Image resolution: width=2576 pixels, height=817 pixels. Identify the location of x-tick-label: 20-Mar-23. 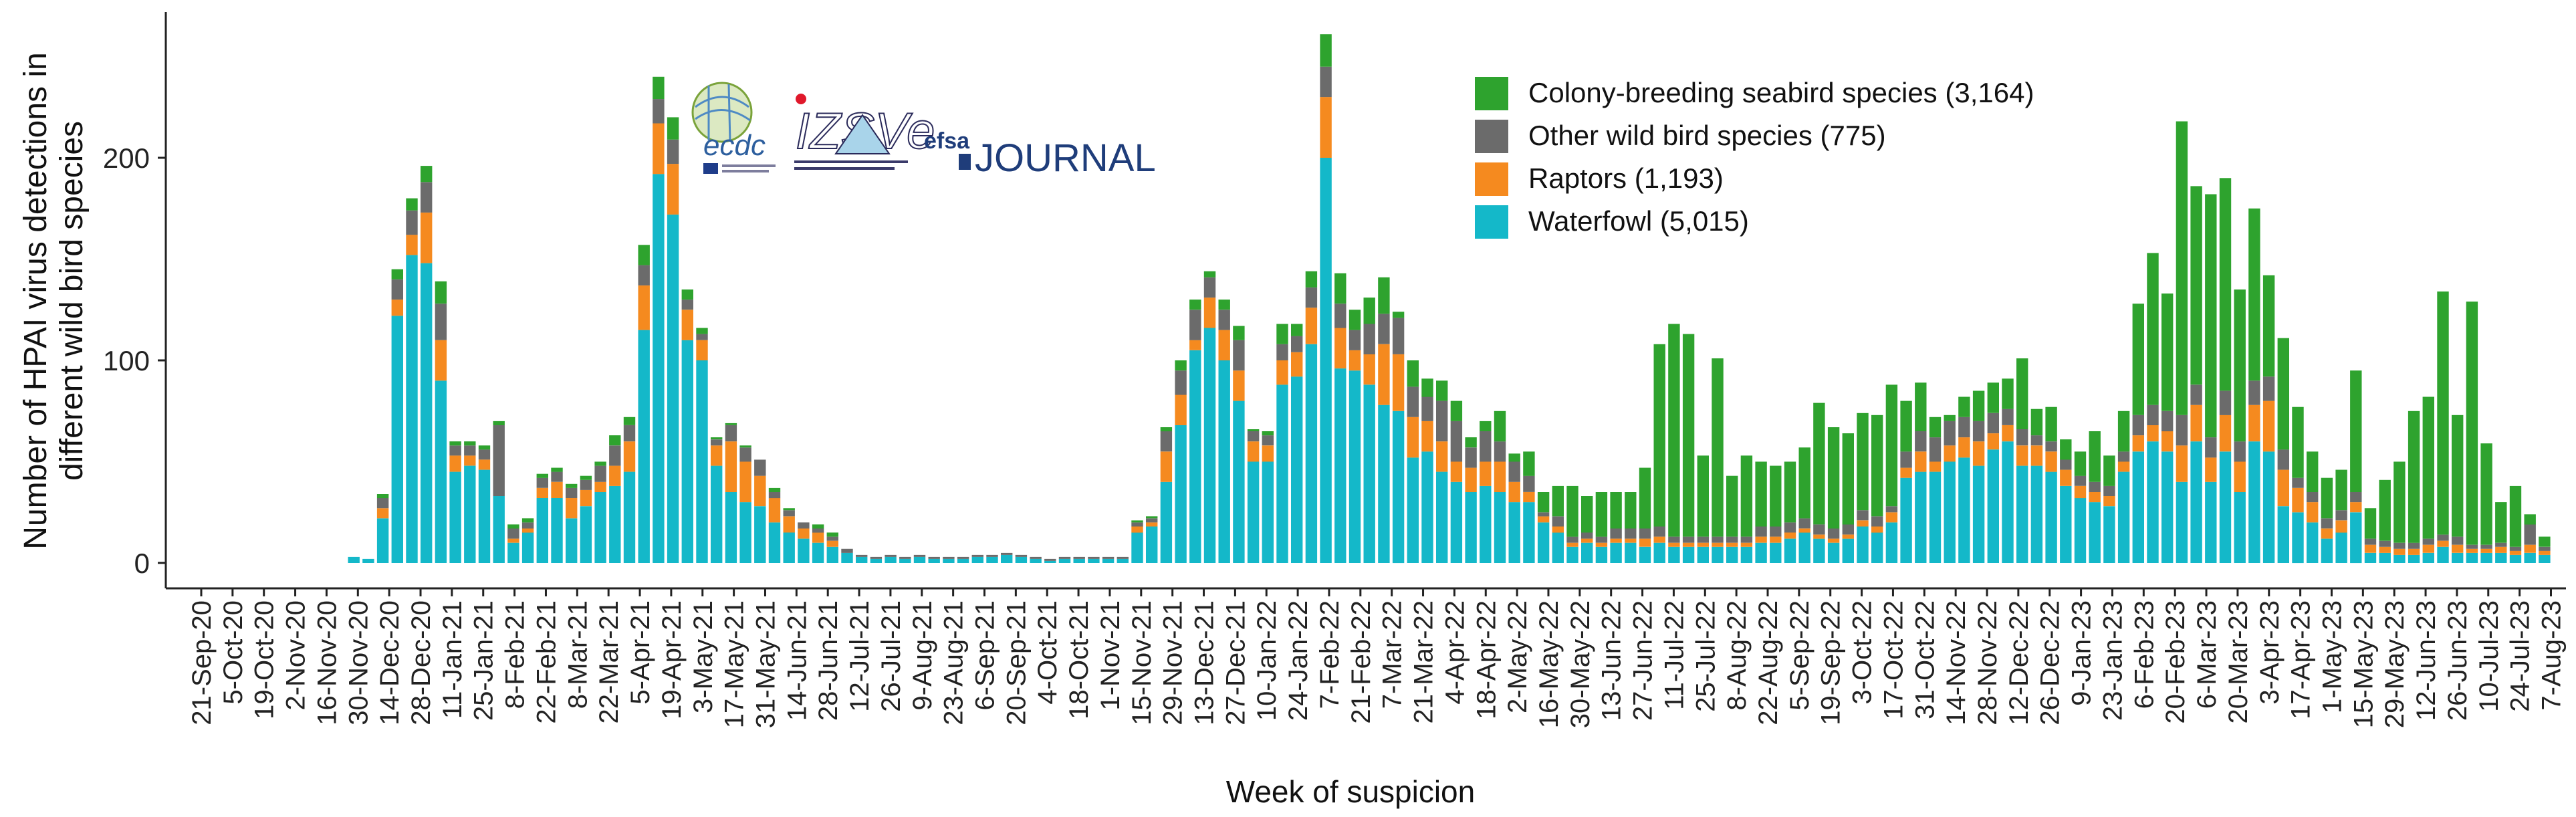
(2238, 662).